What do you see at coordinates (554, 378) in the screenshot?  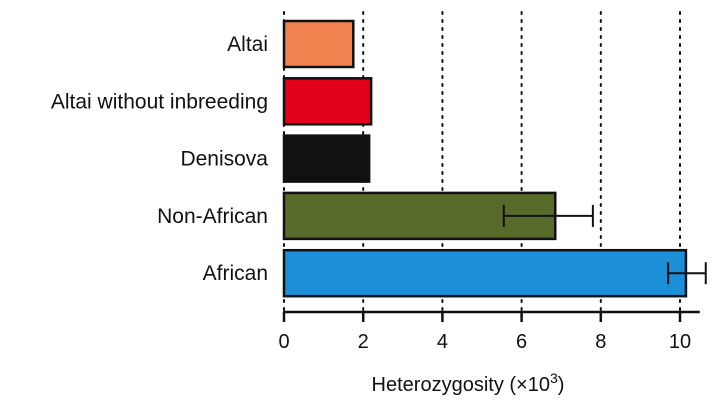 I see `x-axis-title-exponent: 3` at bounding box center [554, 378].